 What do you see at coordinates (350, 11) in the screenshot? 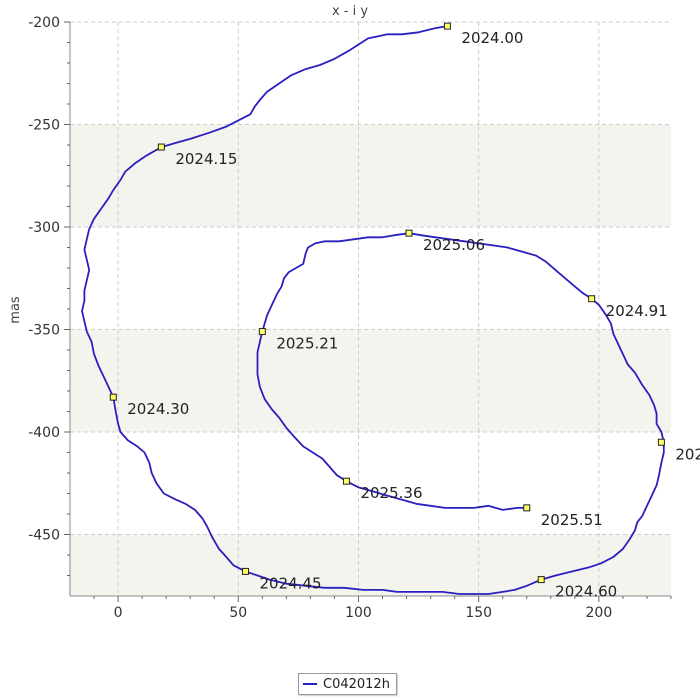
I see `chart-title: x - i y` at bounding box center [350, 11].